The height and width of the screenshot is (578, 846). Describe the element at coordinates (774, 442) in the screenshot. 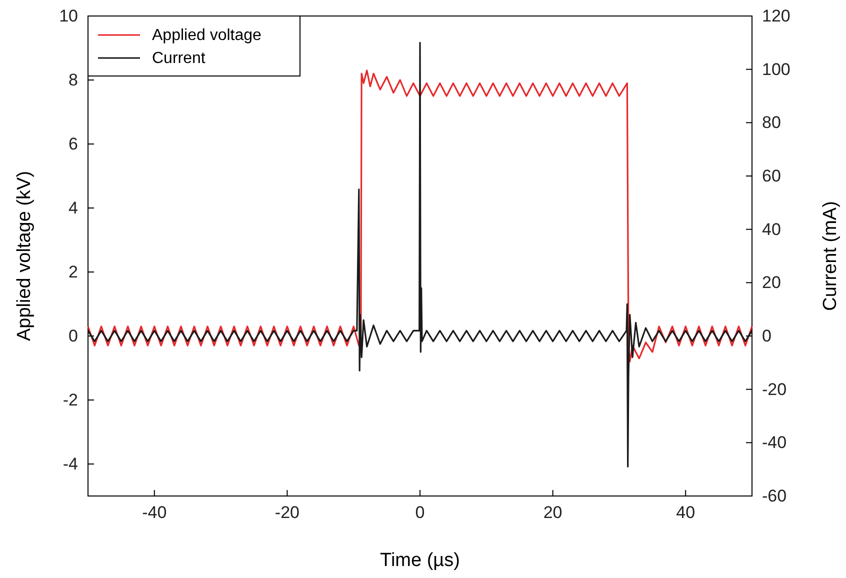

I see `y2-tick-label: -40` at that location.